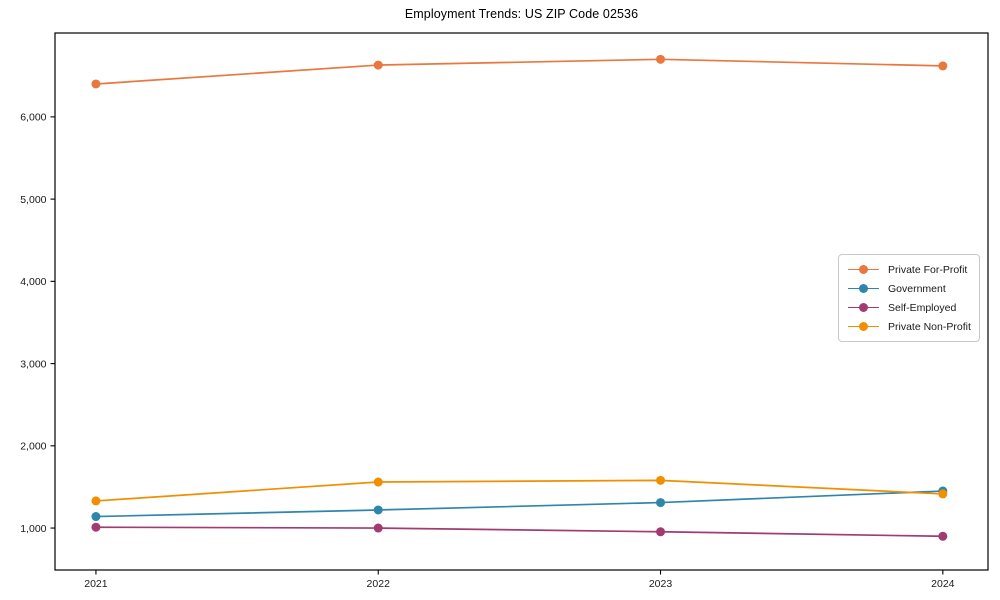  I want to click on legend-label-private-for-profit: Private For-Profit, so click(928, 269).